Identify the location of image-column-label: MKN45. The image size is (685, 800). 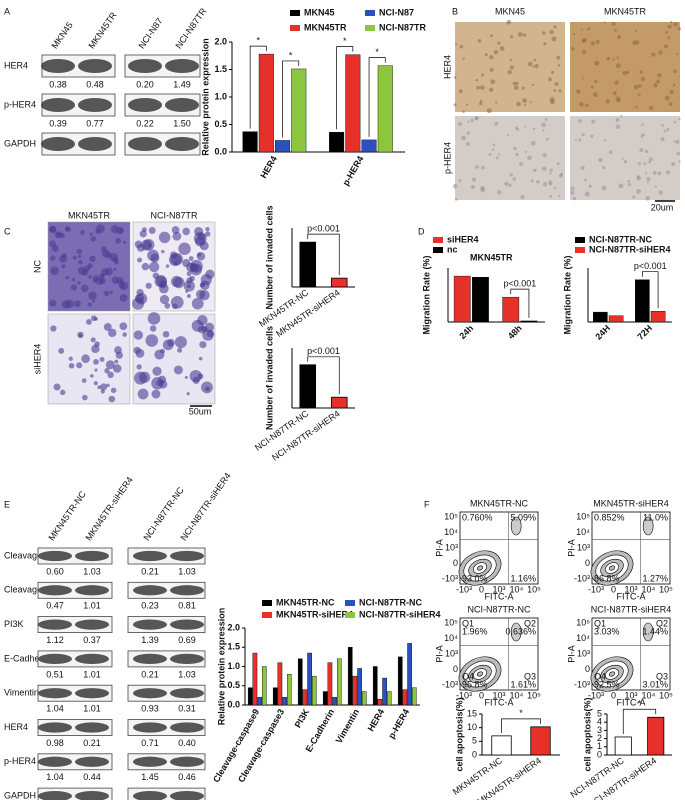
(510, 11).